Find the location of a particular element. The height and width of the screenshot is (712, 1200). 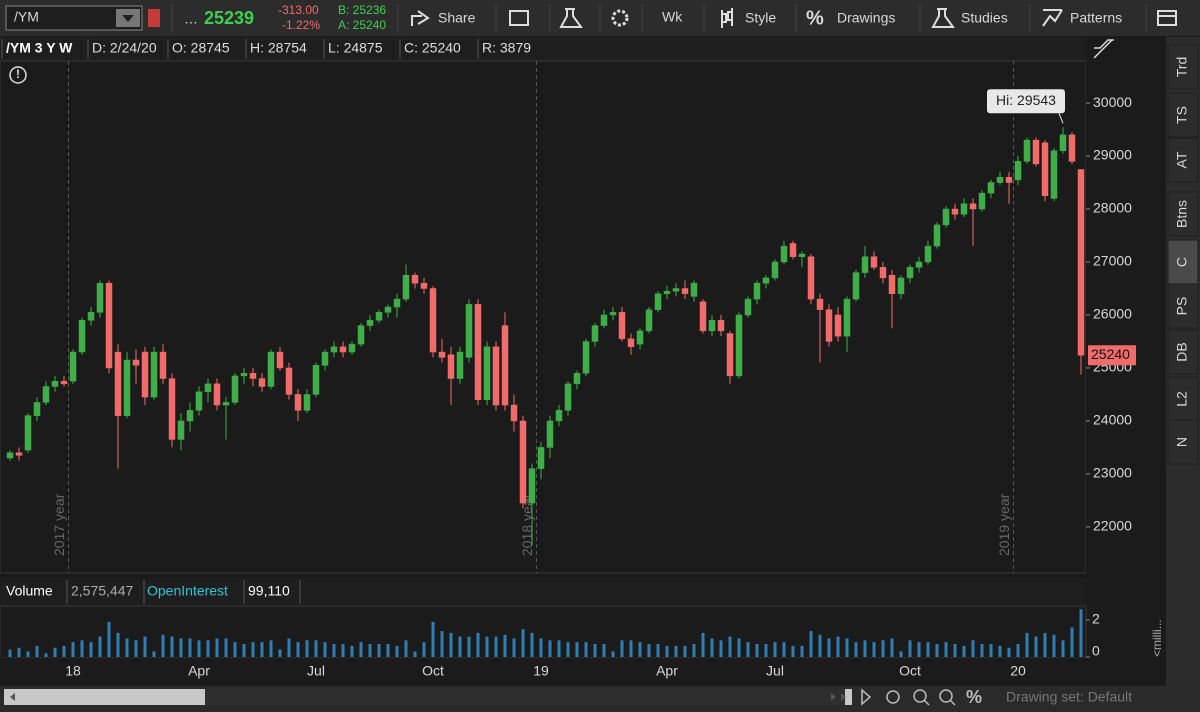

share-icon is located at coordinates (420, 18).